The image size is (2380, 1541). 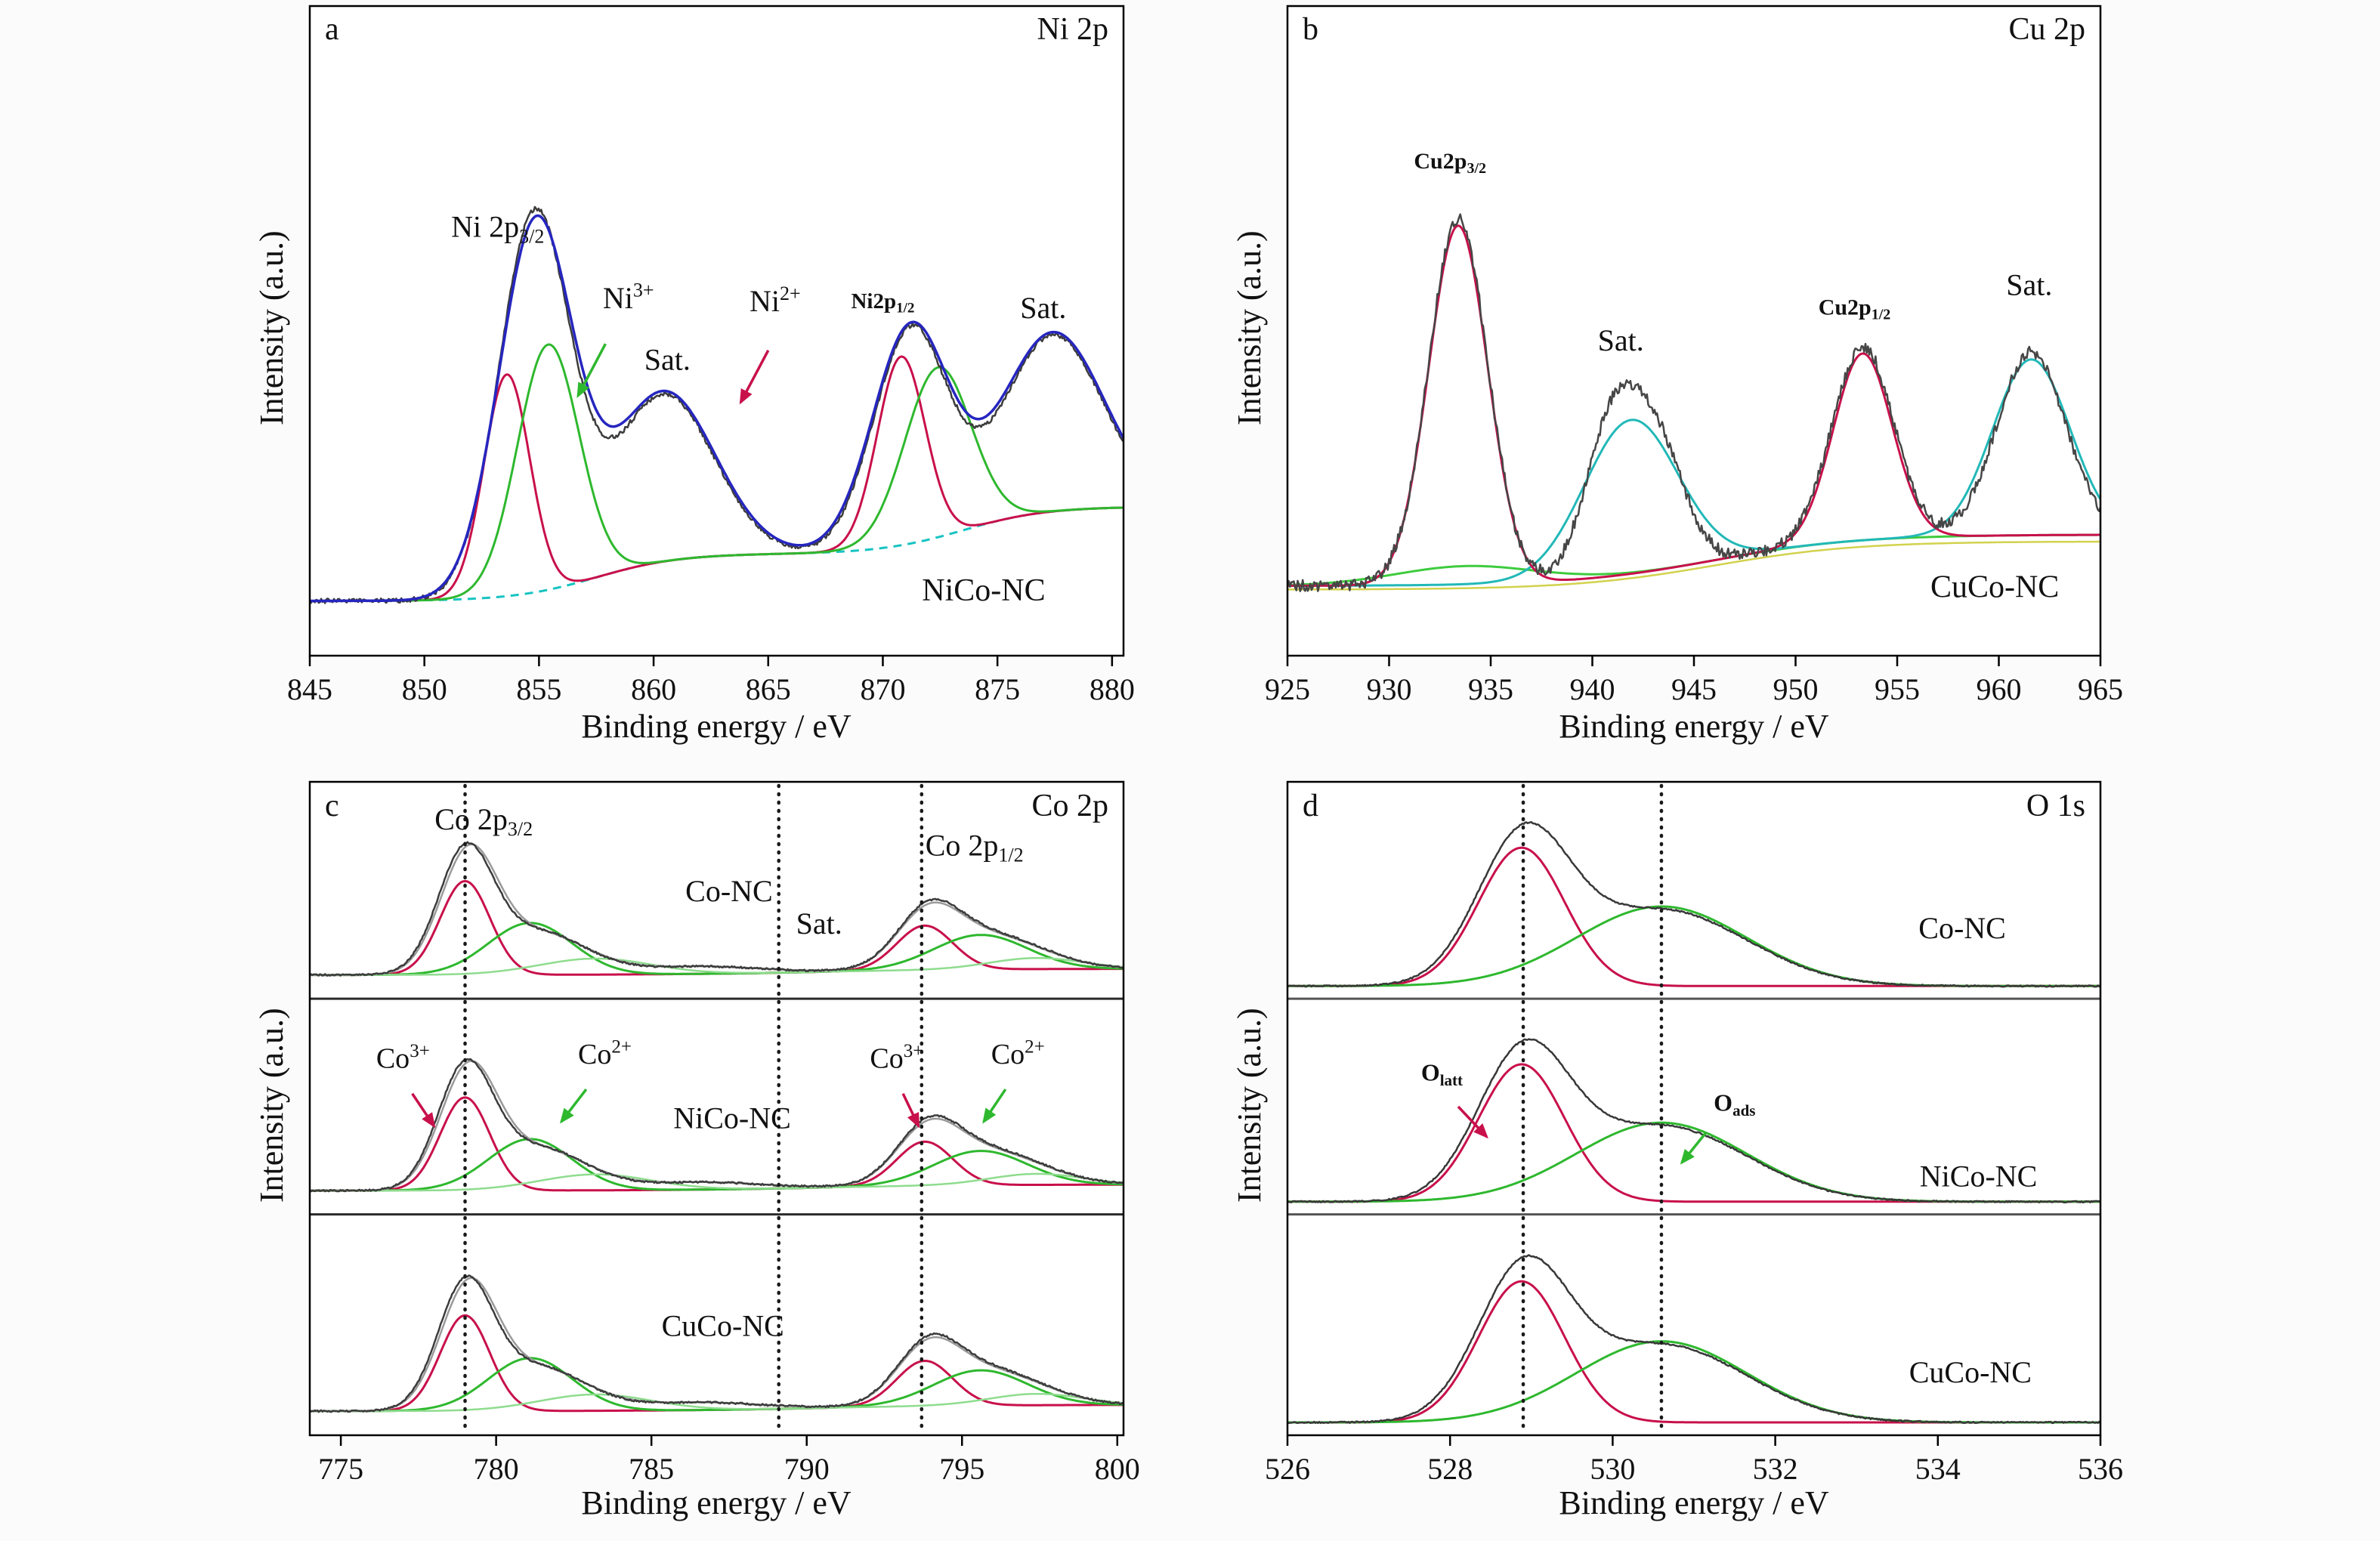 What do you see at coordinates (1962, 928) in the screenshot?
I see `annotation: Co-NC` at bounding box center [1962, 928].